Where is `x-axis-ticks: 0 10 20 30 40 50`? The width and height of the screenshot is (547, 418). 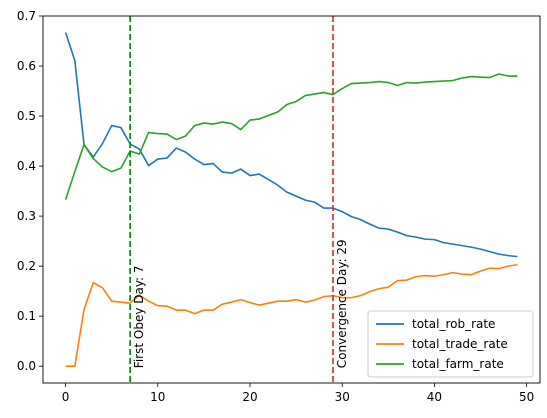 x-axis-ticks: 0 10 20 30 40 50 is located at coordinates (298, 393).